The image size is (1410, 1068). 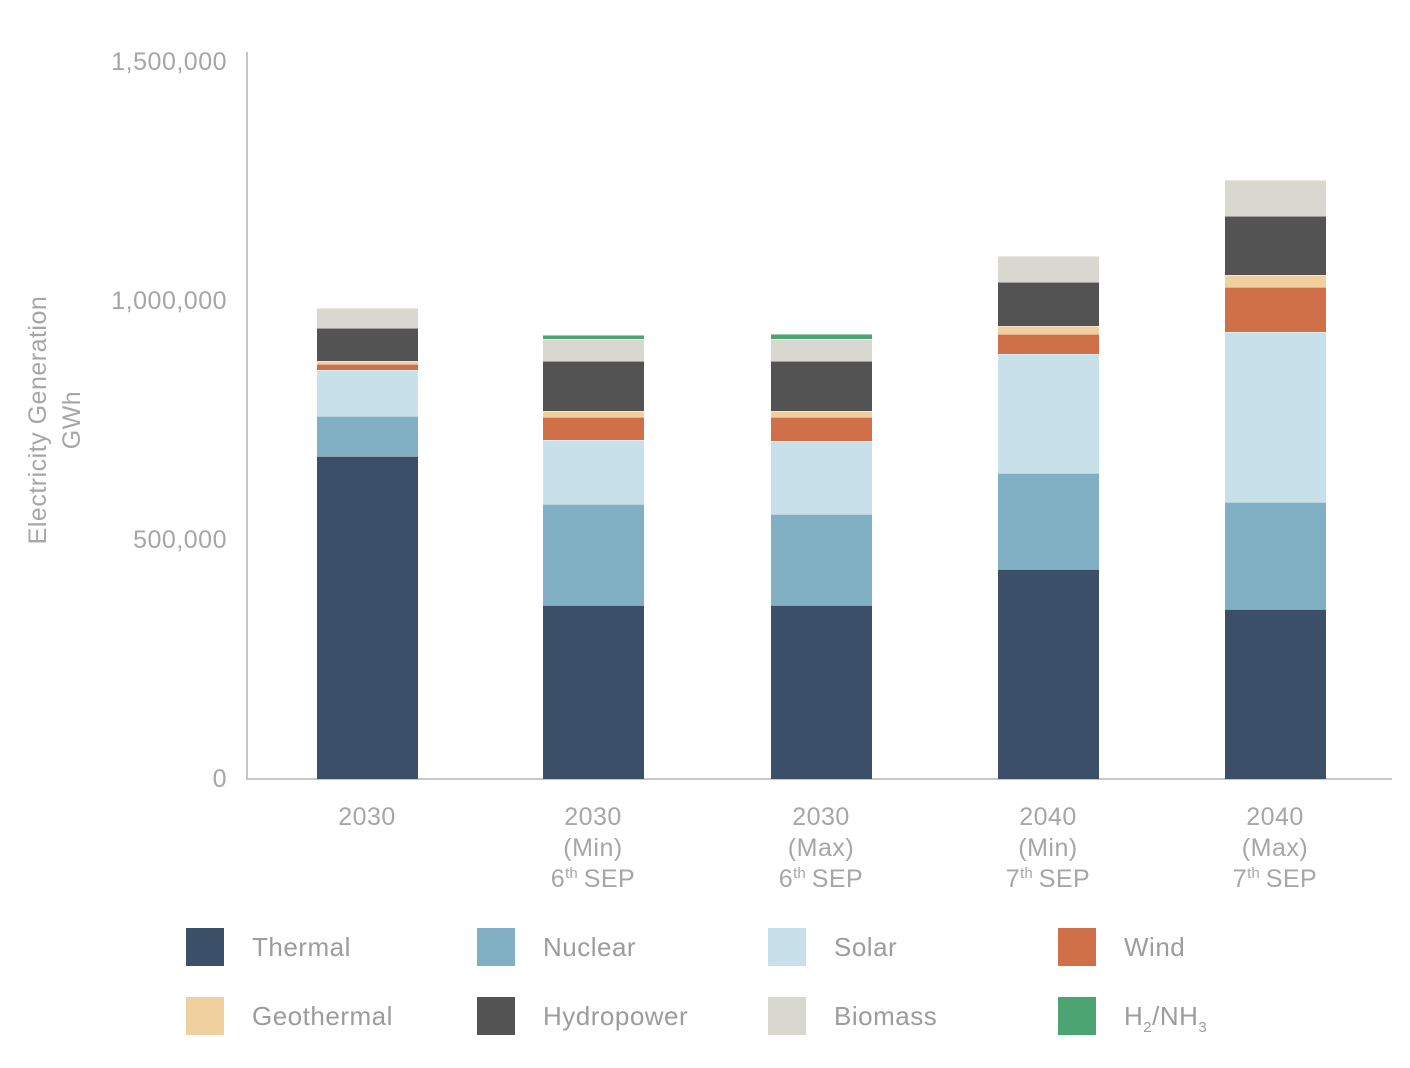 I want to click on legend-item-wind: Wind, so click(x=1121, y=947).